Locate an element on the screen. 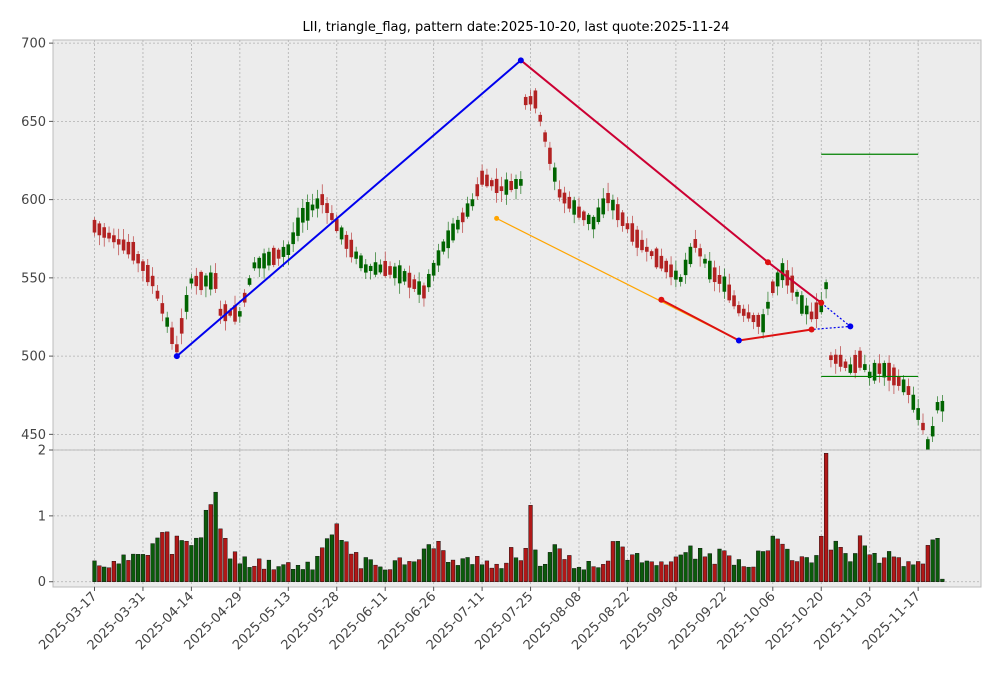 This screenshot has height=678, width=1001. price-y-tick-label: 450 is located at coordinates (33, 435).